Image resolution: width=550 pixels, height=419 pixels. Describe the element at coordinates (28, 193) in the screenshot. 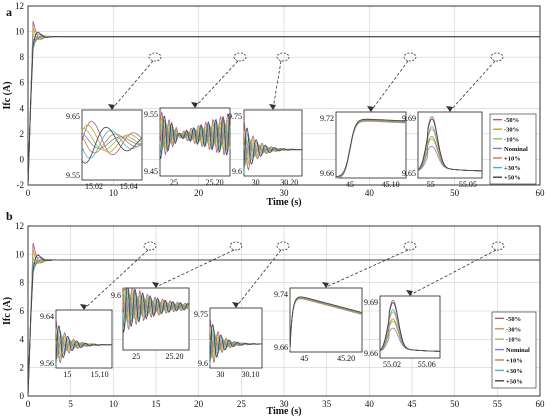

I see `x-tick-label: 0` at that location.